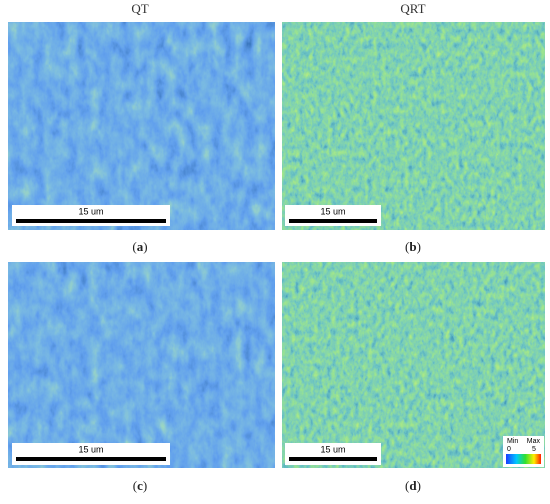 The image size is (550, 504). What do you see at coordinates (139, 8) in the screenshot?
I see `column-header: QT` at bounding box center [139, 8].